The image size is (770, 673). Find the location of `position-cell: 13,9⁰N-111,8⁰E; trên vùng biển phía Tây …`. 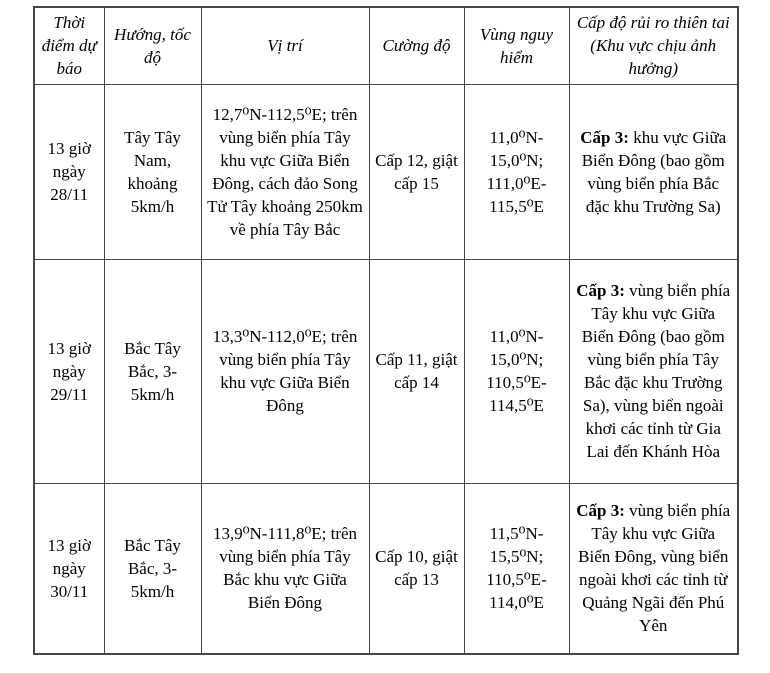

position-cell: 13,9⁰N-111,8⁰E; trên vùng biển phía Tây … is located at coordinates (285, 568).